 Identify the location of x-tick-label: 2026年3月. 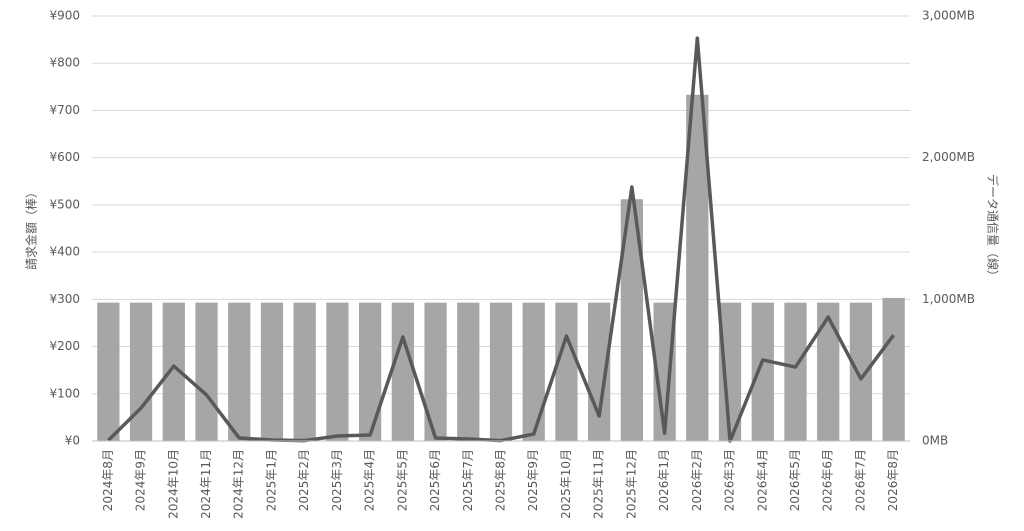
(730, 480).